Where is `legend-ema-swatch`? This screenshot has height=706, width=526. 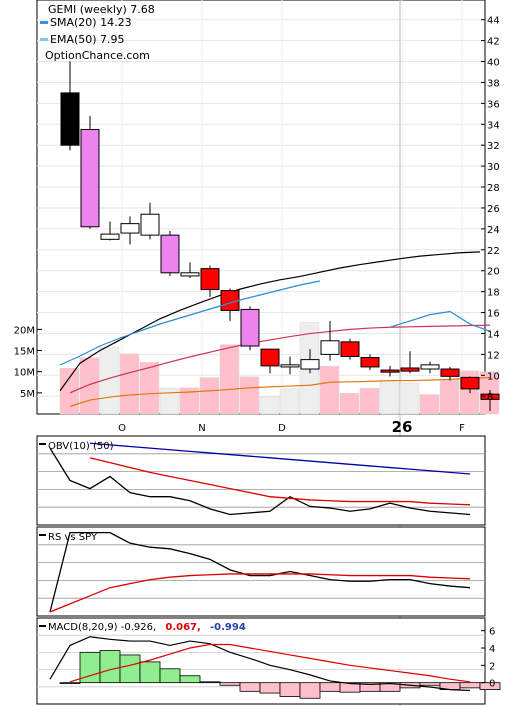
legend-ema-swatch is located at coordinates (44, 39).